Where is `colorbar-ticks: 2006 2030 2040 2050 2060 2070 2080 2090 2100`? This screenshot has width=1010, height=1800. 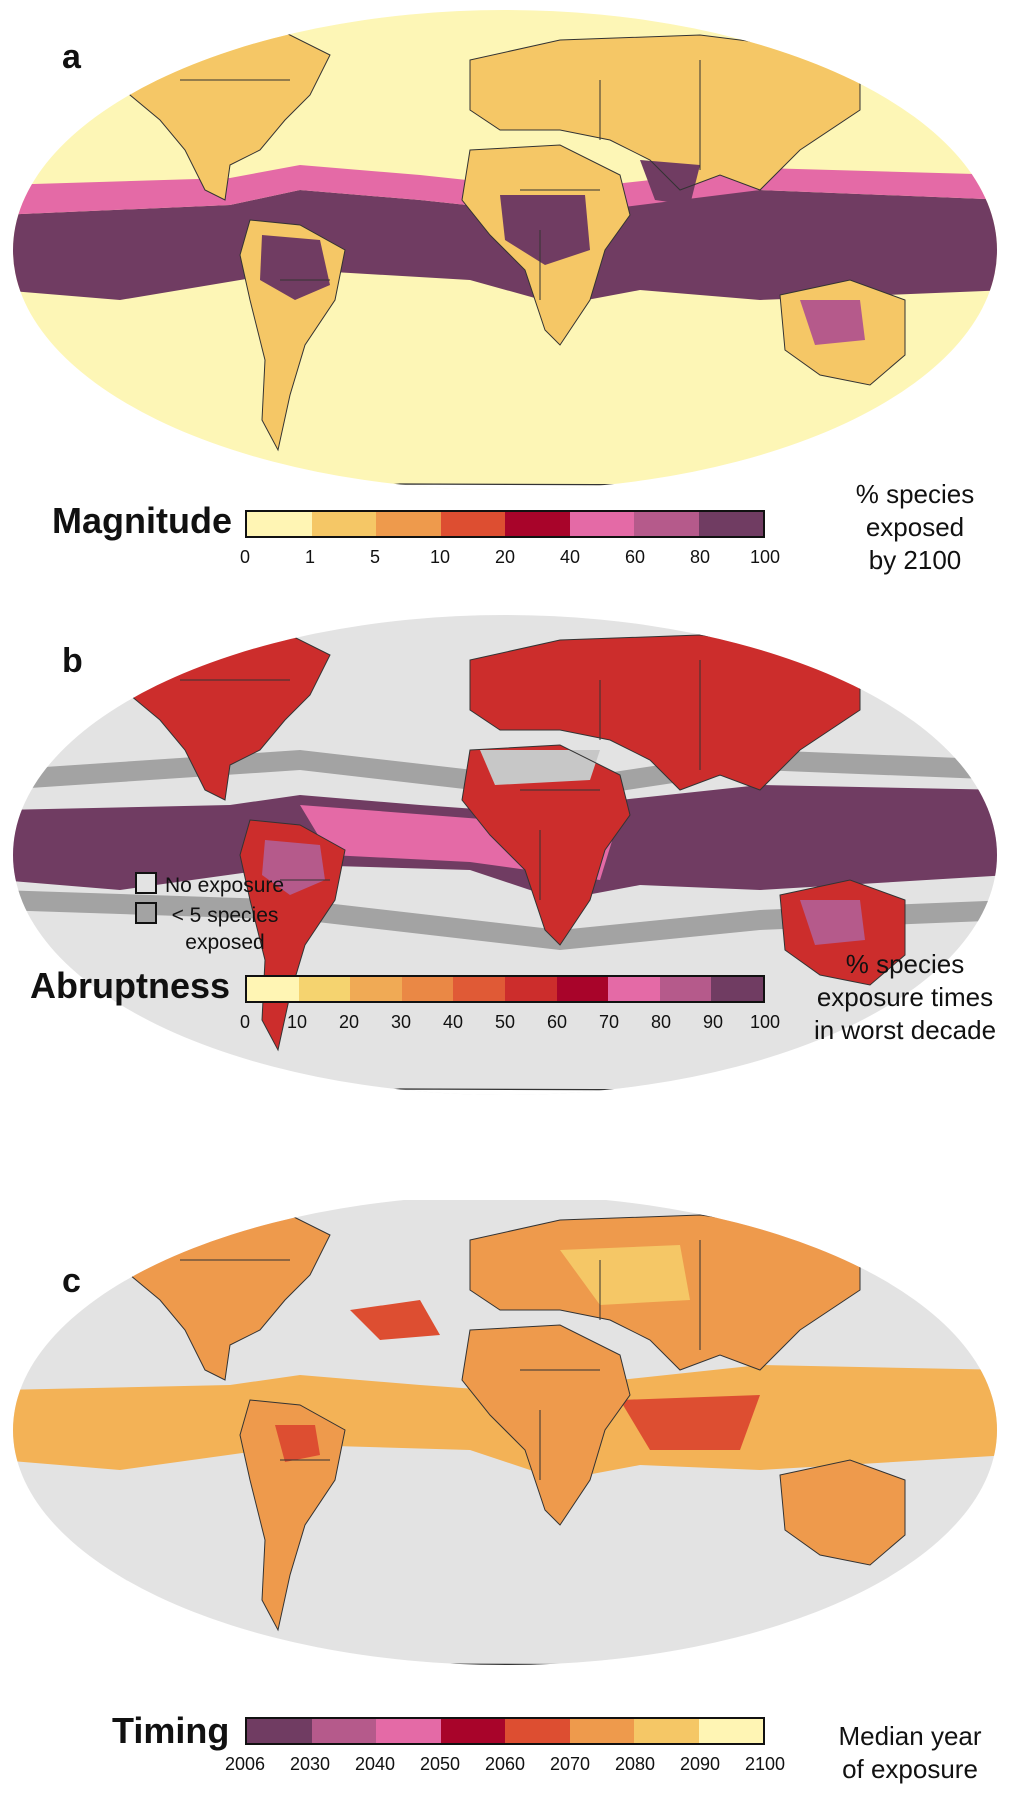
colorbar-ticks: 2006 2030 2040 2050 2060 2070 2080 2090 2100 is located at coordinates (505, 1766).